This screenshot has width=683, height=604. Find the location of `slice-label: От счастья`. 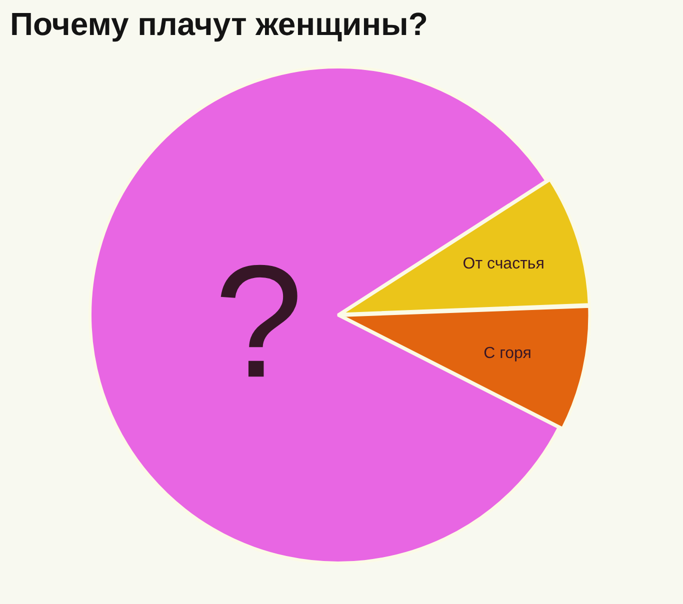

slice-label: От счастья is located at coordinates (503, 264).